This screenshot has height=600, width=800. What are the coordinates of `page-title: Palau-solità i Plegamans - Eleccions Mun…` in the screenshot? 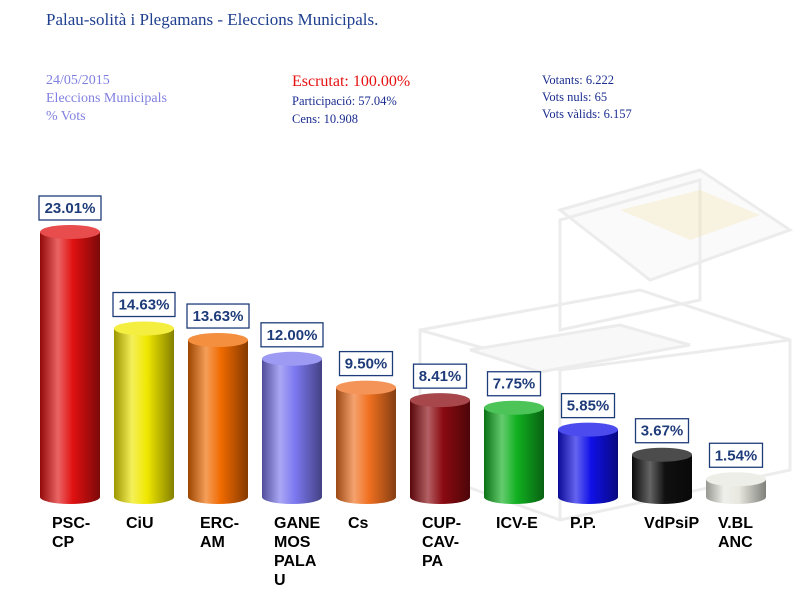 It's located at (212, 19).